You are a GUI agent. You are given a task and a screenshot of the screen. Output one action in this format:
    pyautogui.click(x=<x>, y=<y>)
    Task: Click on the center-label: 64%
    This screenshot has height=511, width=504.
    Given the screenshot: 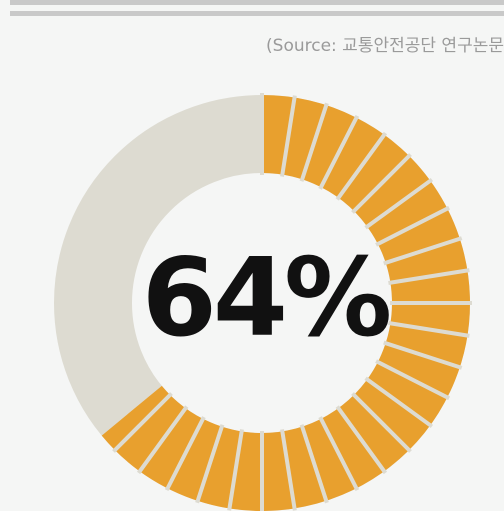 What is the action you would take?
    pyautogui.click(x=265, y=298)
    